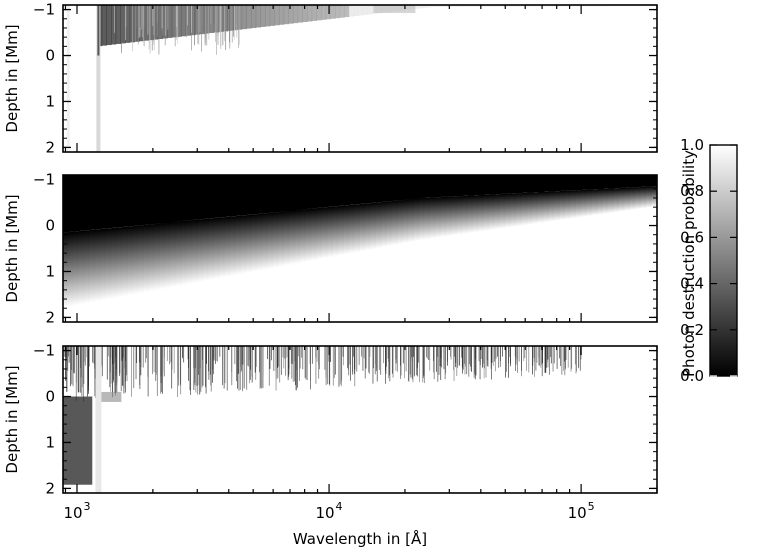  I want to click on colorbar-tick-label: 0.8, so click(692, 191).